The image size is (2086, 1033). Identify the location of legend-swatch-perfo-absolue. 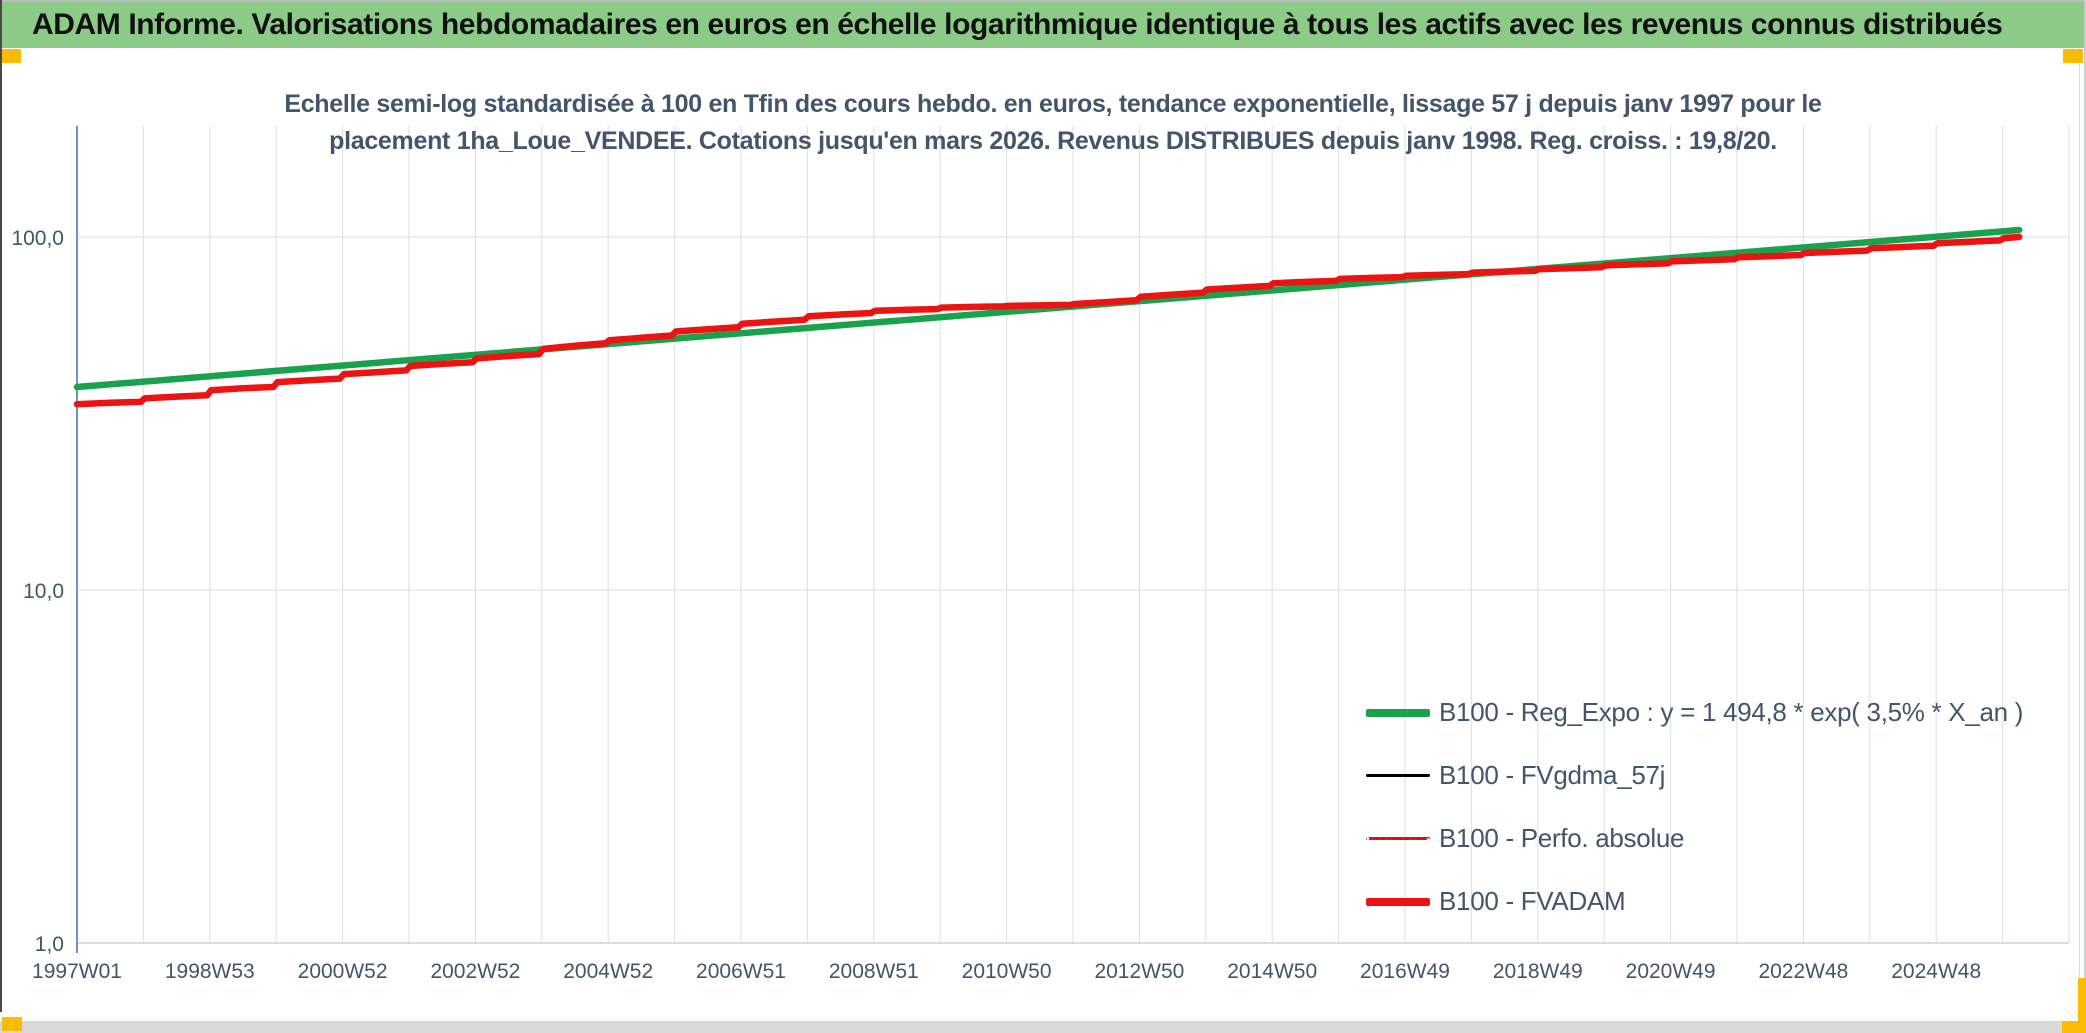
(1398, 838).